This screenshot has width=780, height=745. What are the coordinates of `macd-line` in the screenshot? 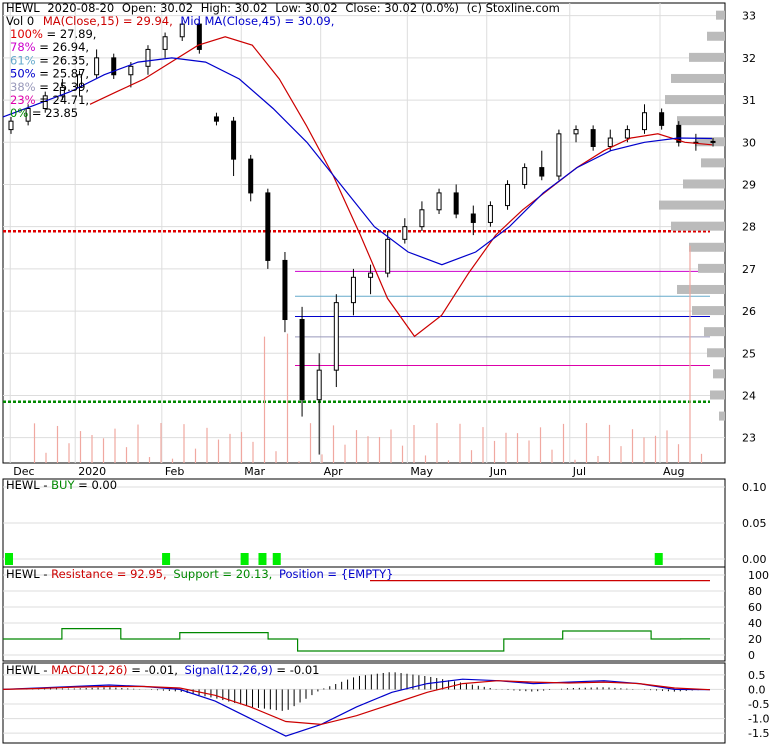 It's located at (356, 707).